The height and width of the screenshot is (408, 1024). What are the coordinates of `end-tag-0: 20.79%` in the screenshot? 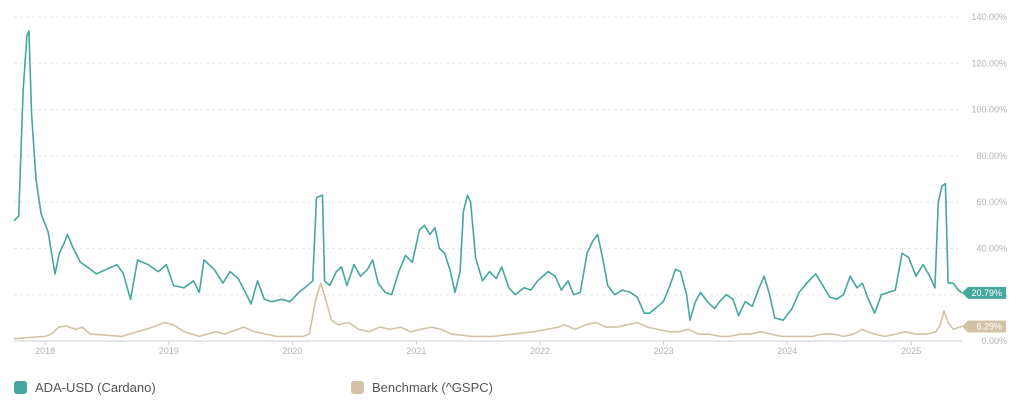 It's located at (984, 292).